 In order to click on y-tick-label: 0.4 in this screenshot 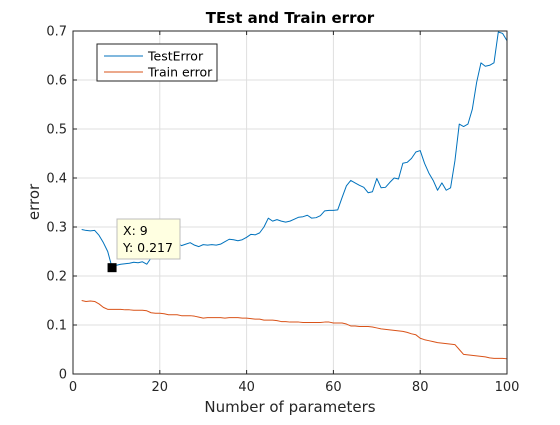, I will do `click(56, 179)`.